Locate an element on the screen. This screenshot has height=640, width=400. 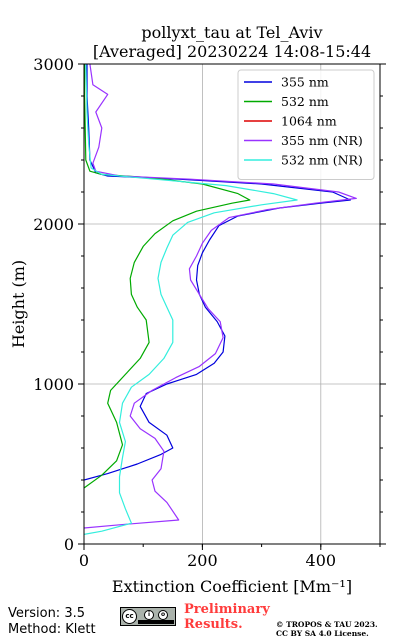
y-tick-label: 2000 is located at coordinates (53, 224).